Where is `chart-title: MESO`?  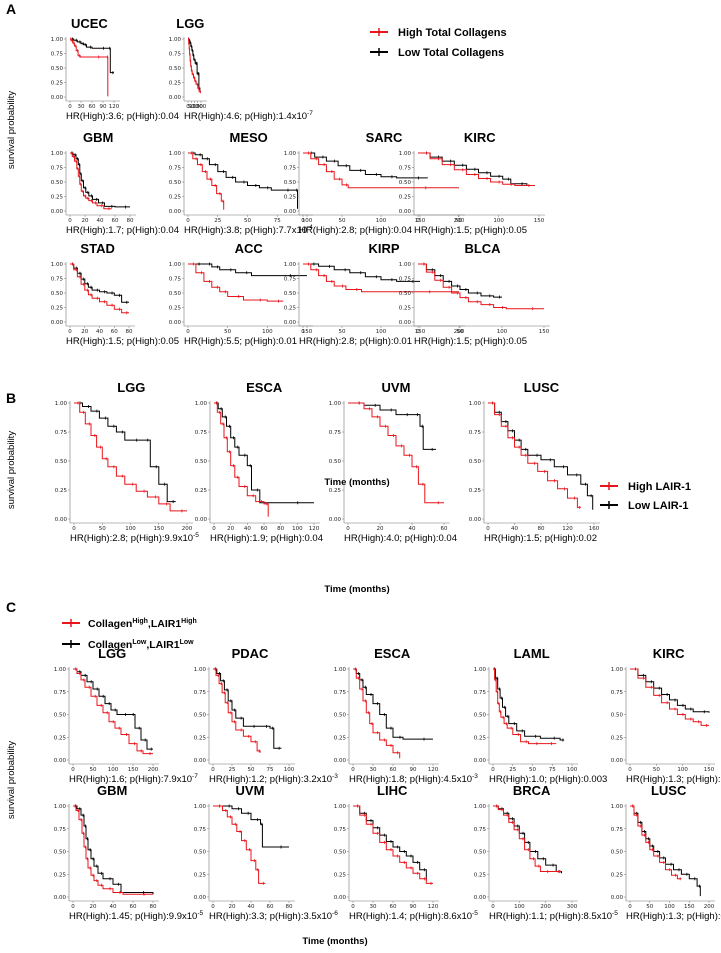
chart-title: MESO is located at coordinates (249, 137).